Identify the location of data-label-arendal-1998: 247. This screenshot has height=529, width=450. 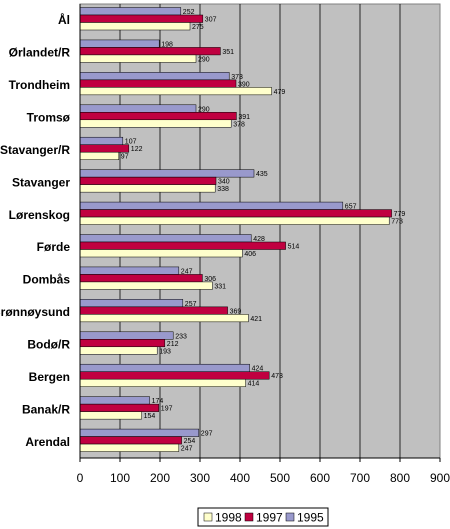
(187, 449).